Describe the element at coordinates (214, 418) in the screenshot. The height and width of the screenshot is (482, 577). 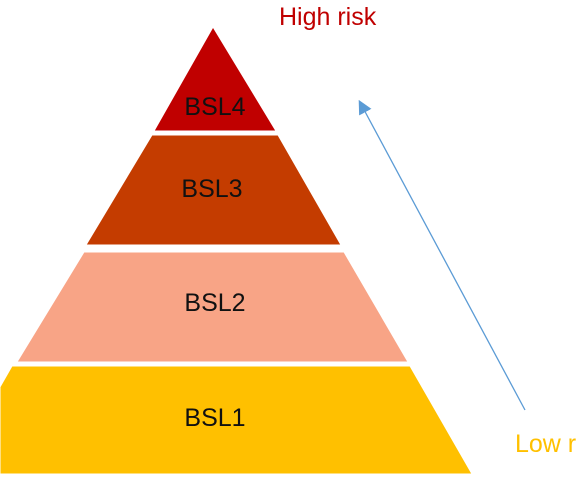
I see `tier-label-bsl1: BSL1` at that location.